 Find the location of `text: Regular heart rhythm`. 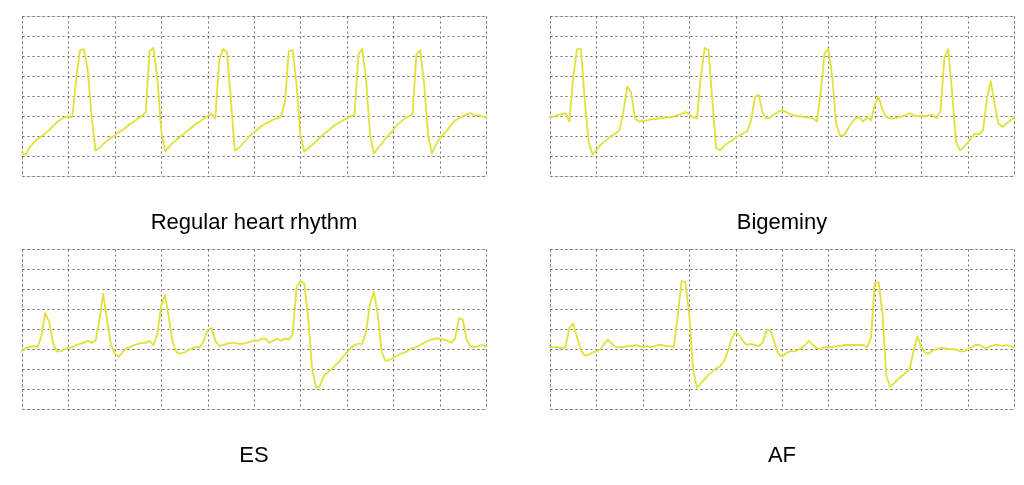

text: Regular heart rhythm is located at coordinates (254, 221).